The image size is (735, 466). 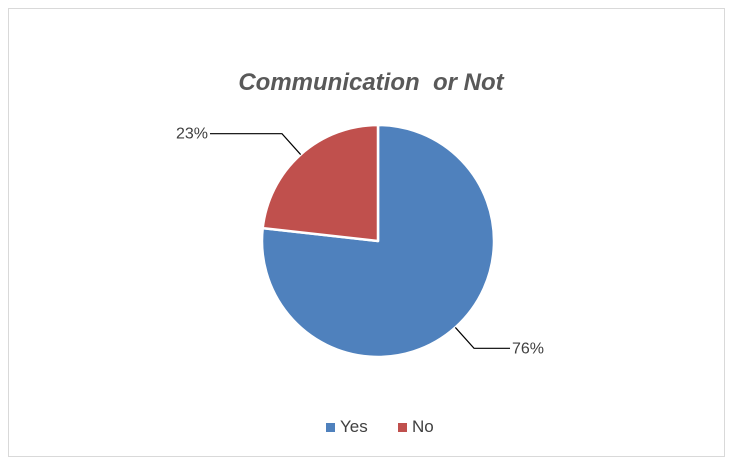 I want to click on leader-line-yes, so click(x=482, y=338).